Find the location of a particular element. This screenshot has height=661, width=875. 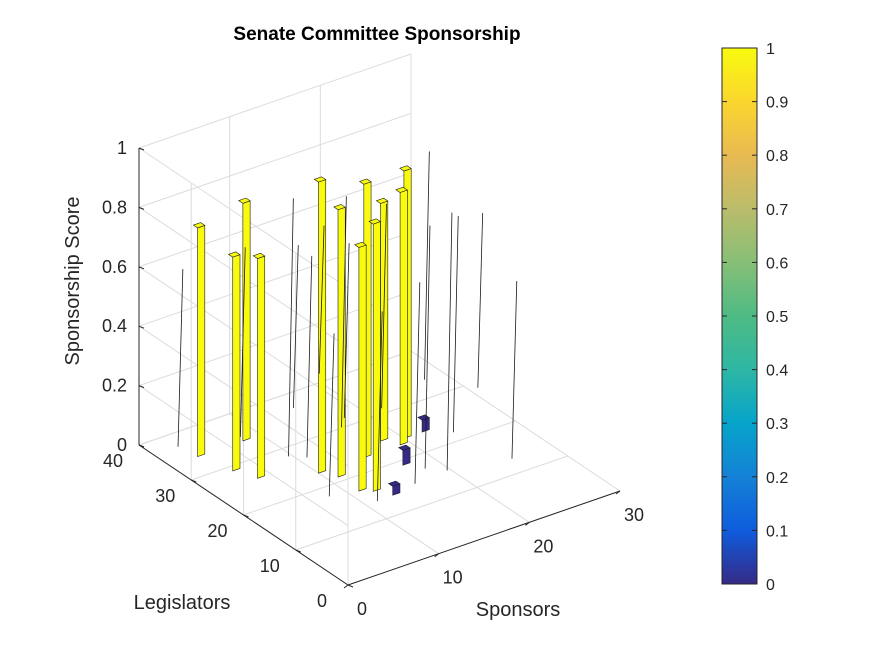

colorbar-tick-label: 0.9 is located at coordinates (777, 103).